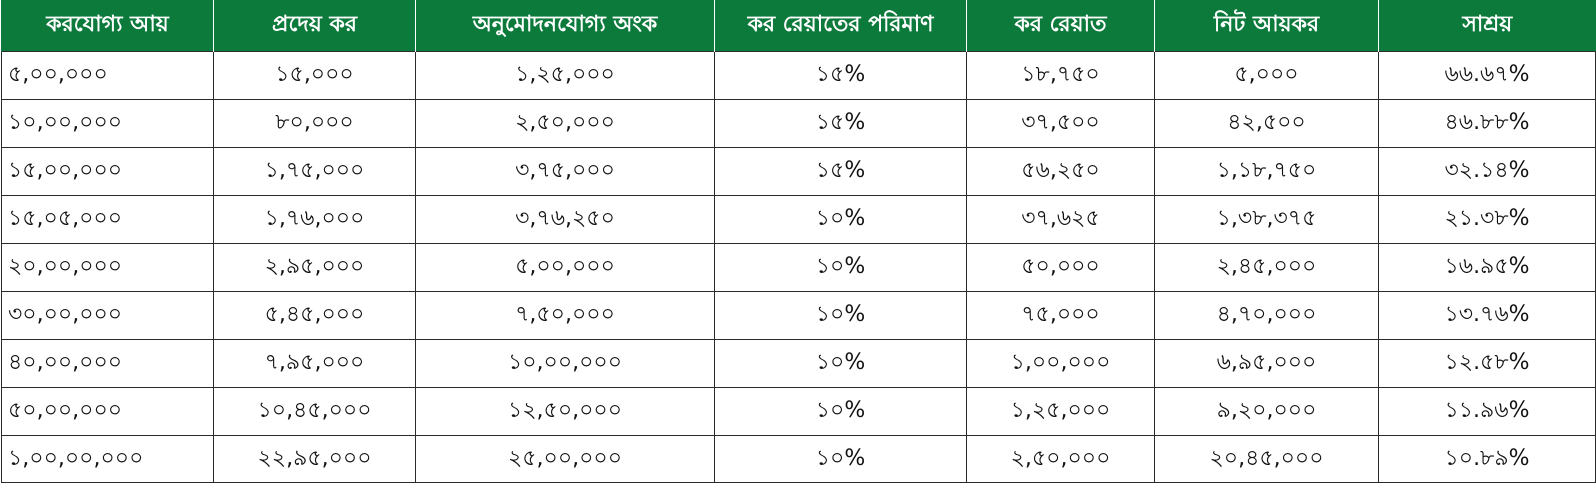  I want to click on cell-taxable-income: ১০,০০,০০০, so click(107, 123).